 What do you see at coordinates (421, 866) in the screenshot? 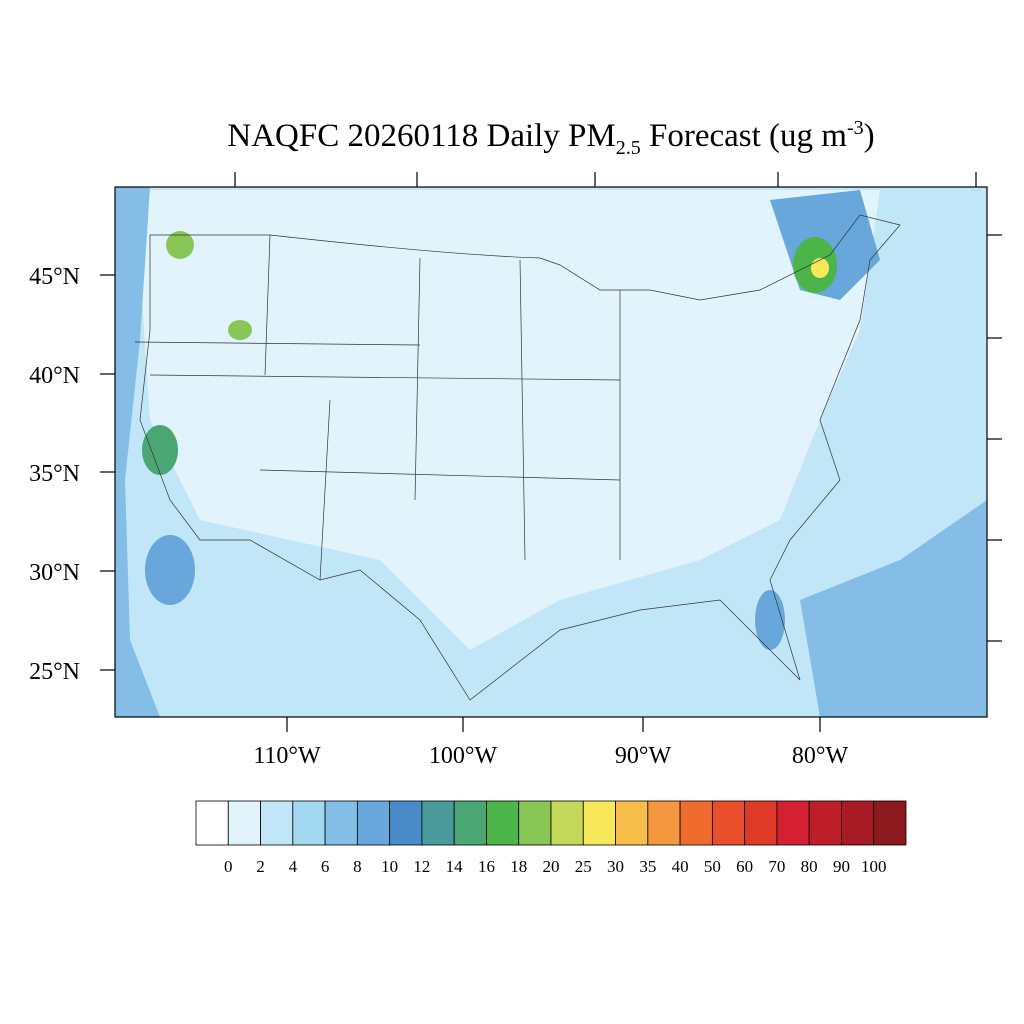
I see `colorbar-label: 12` at bounding box center [421, 866].